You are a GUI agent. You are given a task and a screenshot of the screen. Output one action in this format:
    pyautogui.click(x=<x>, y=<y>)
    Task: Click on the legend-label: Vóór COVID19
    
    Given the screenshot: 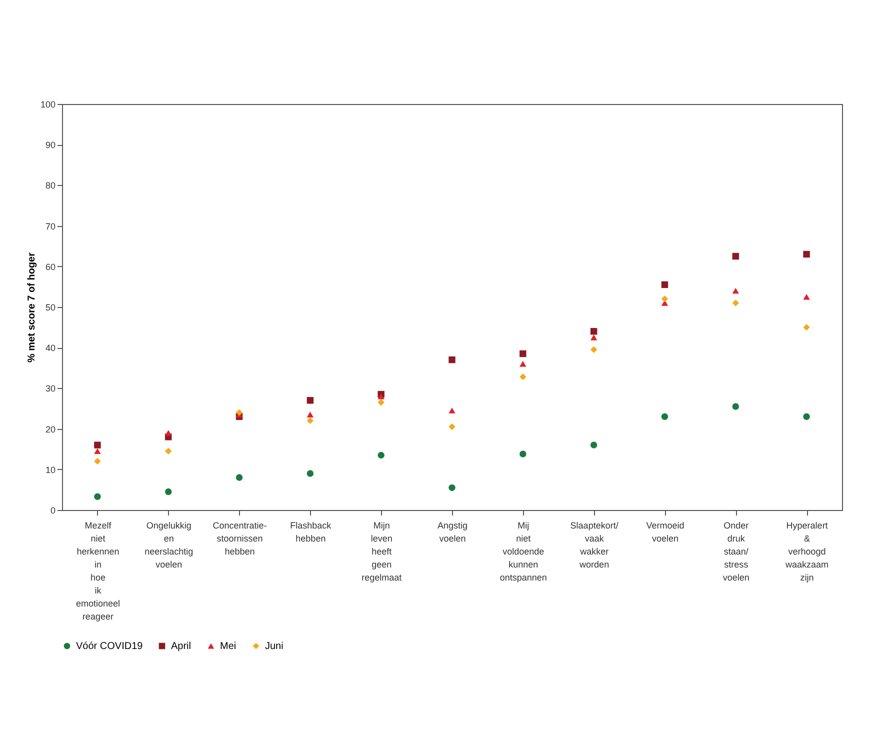 What is the action you would take?
    pyautogui.click(x=110, y=646)
    